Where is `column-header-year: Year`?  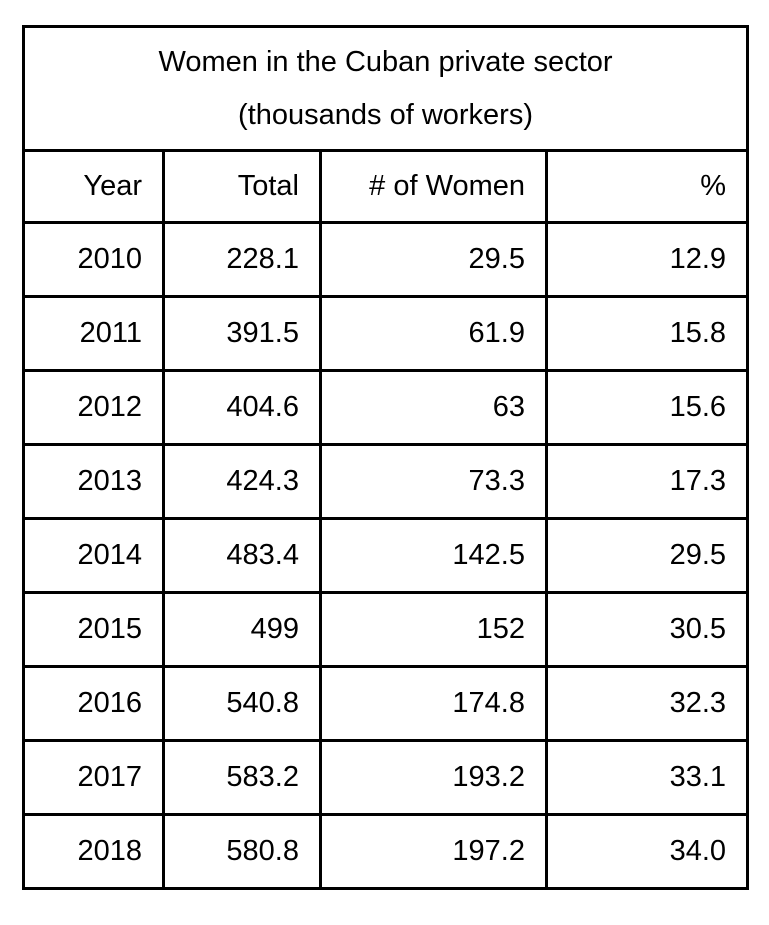
column-header-year: Year is located at coordinates (93, 186).